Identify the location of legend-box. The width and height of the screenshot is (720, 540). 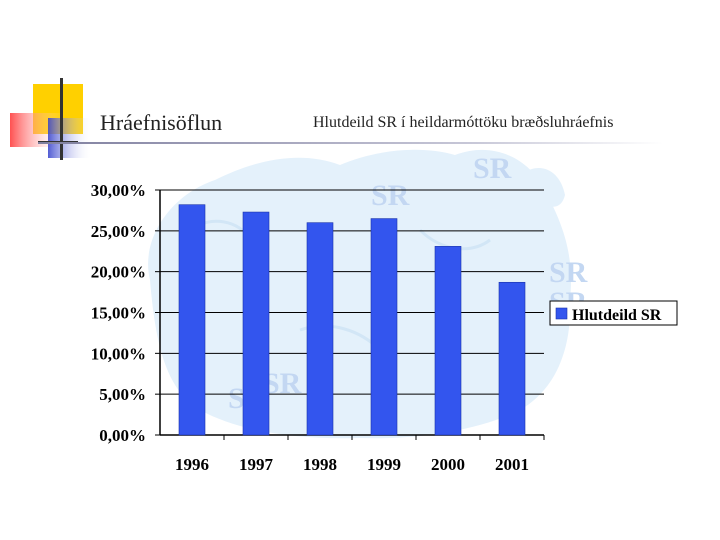
(613, 313).